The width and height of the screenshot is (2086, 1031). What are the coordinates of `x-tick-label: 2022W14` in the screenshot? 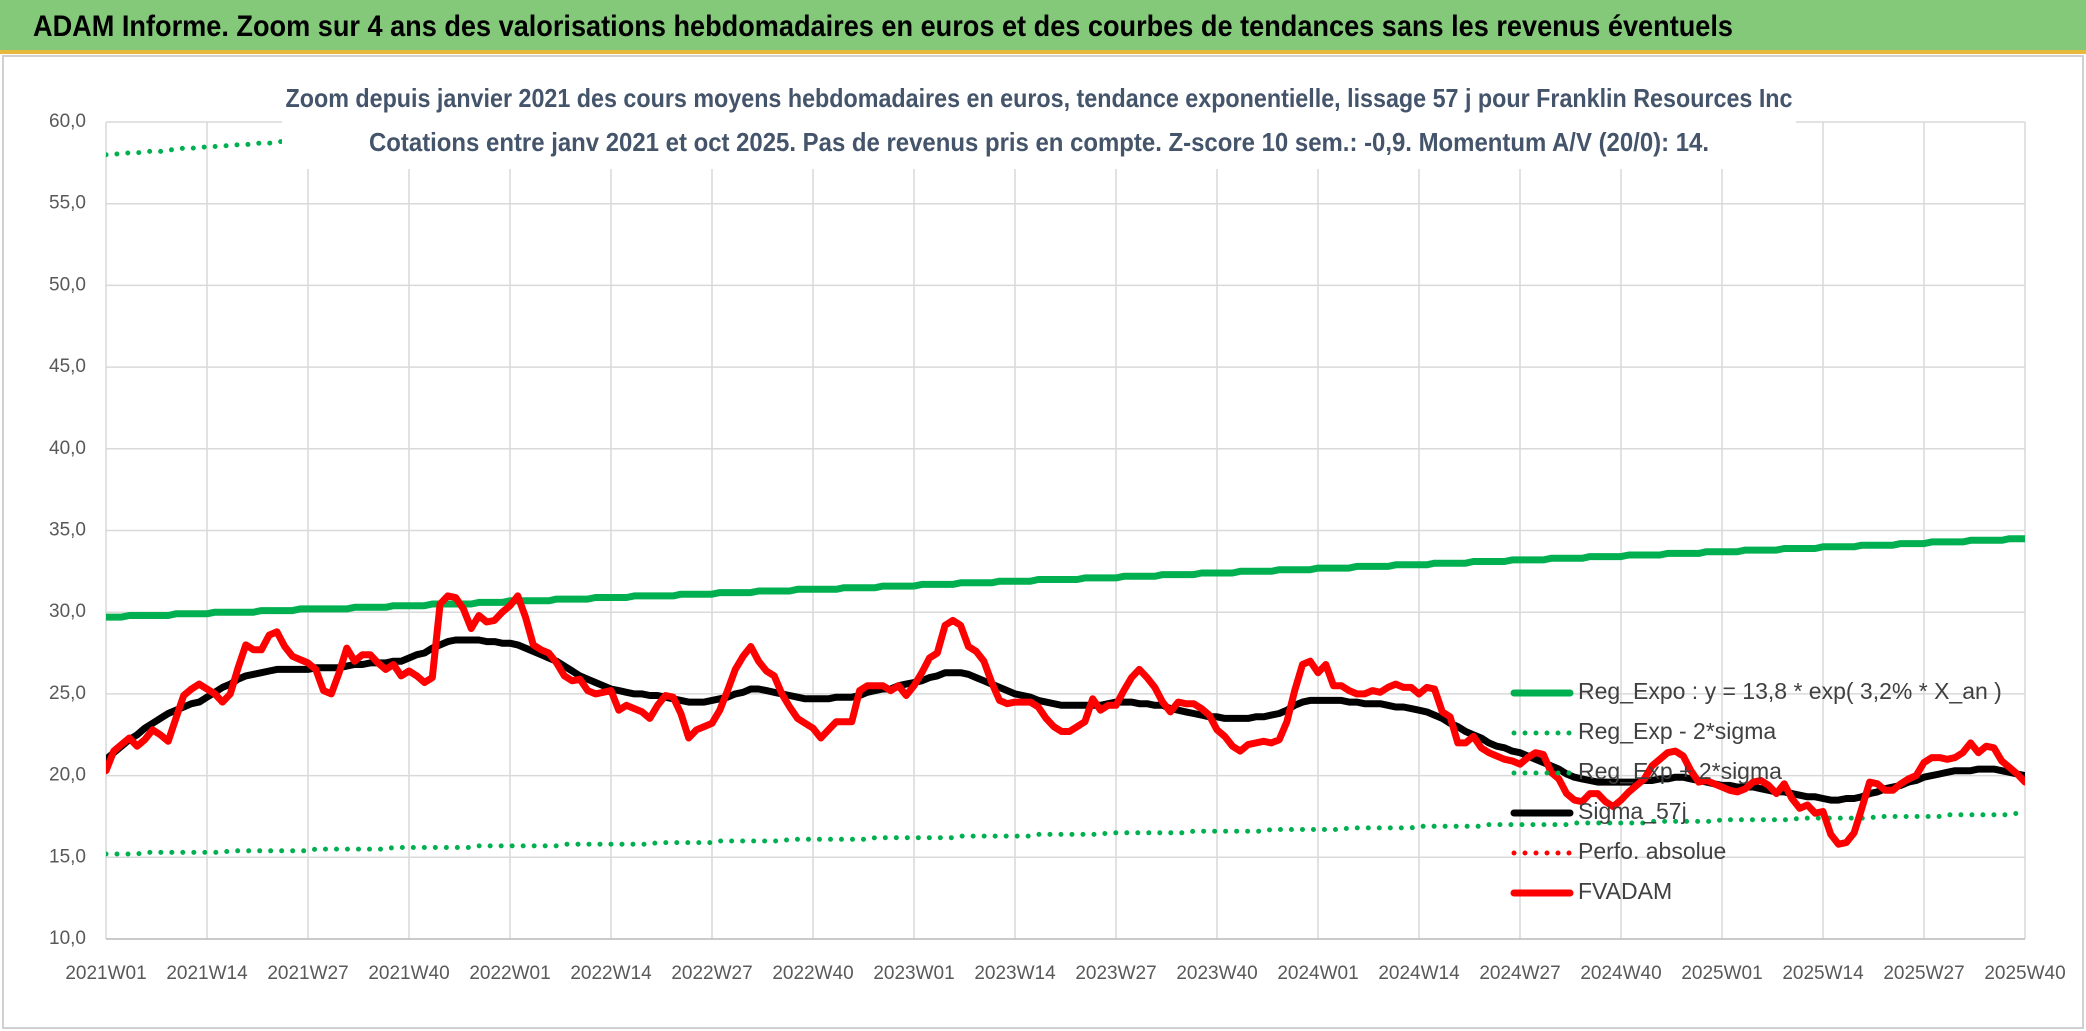 It's located at (611, 973).